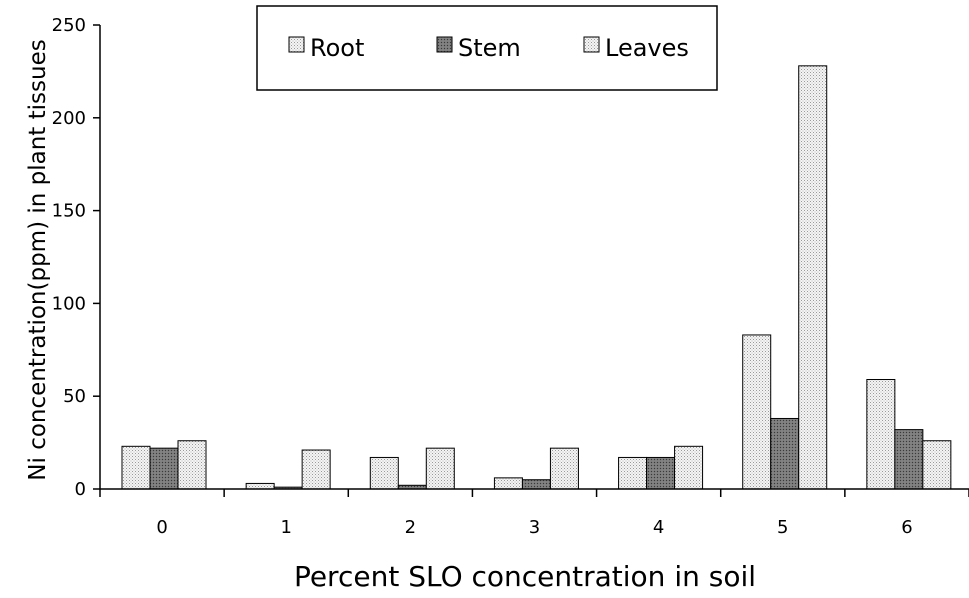 This screenshot has height=598, width=969. I want to click on legend: Root Stem Leaves, so click(487, 48).